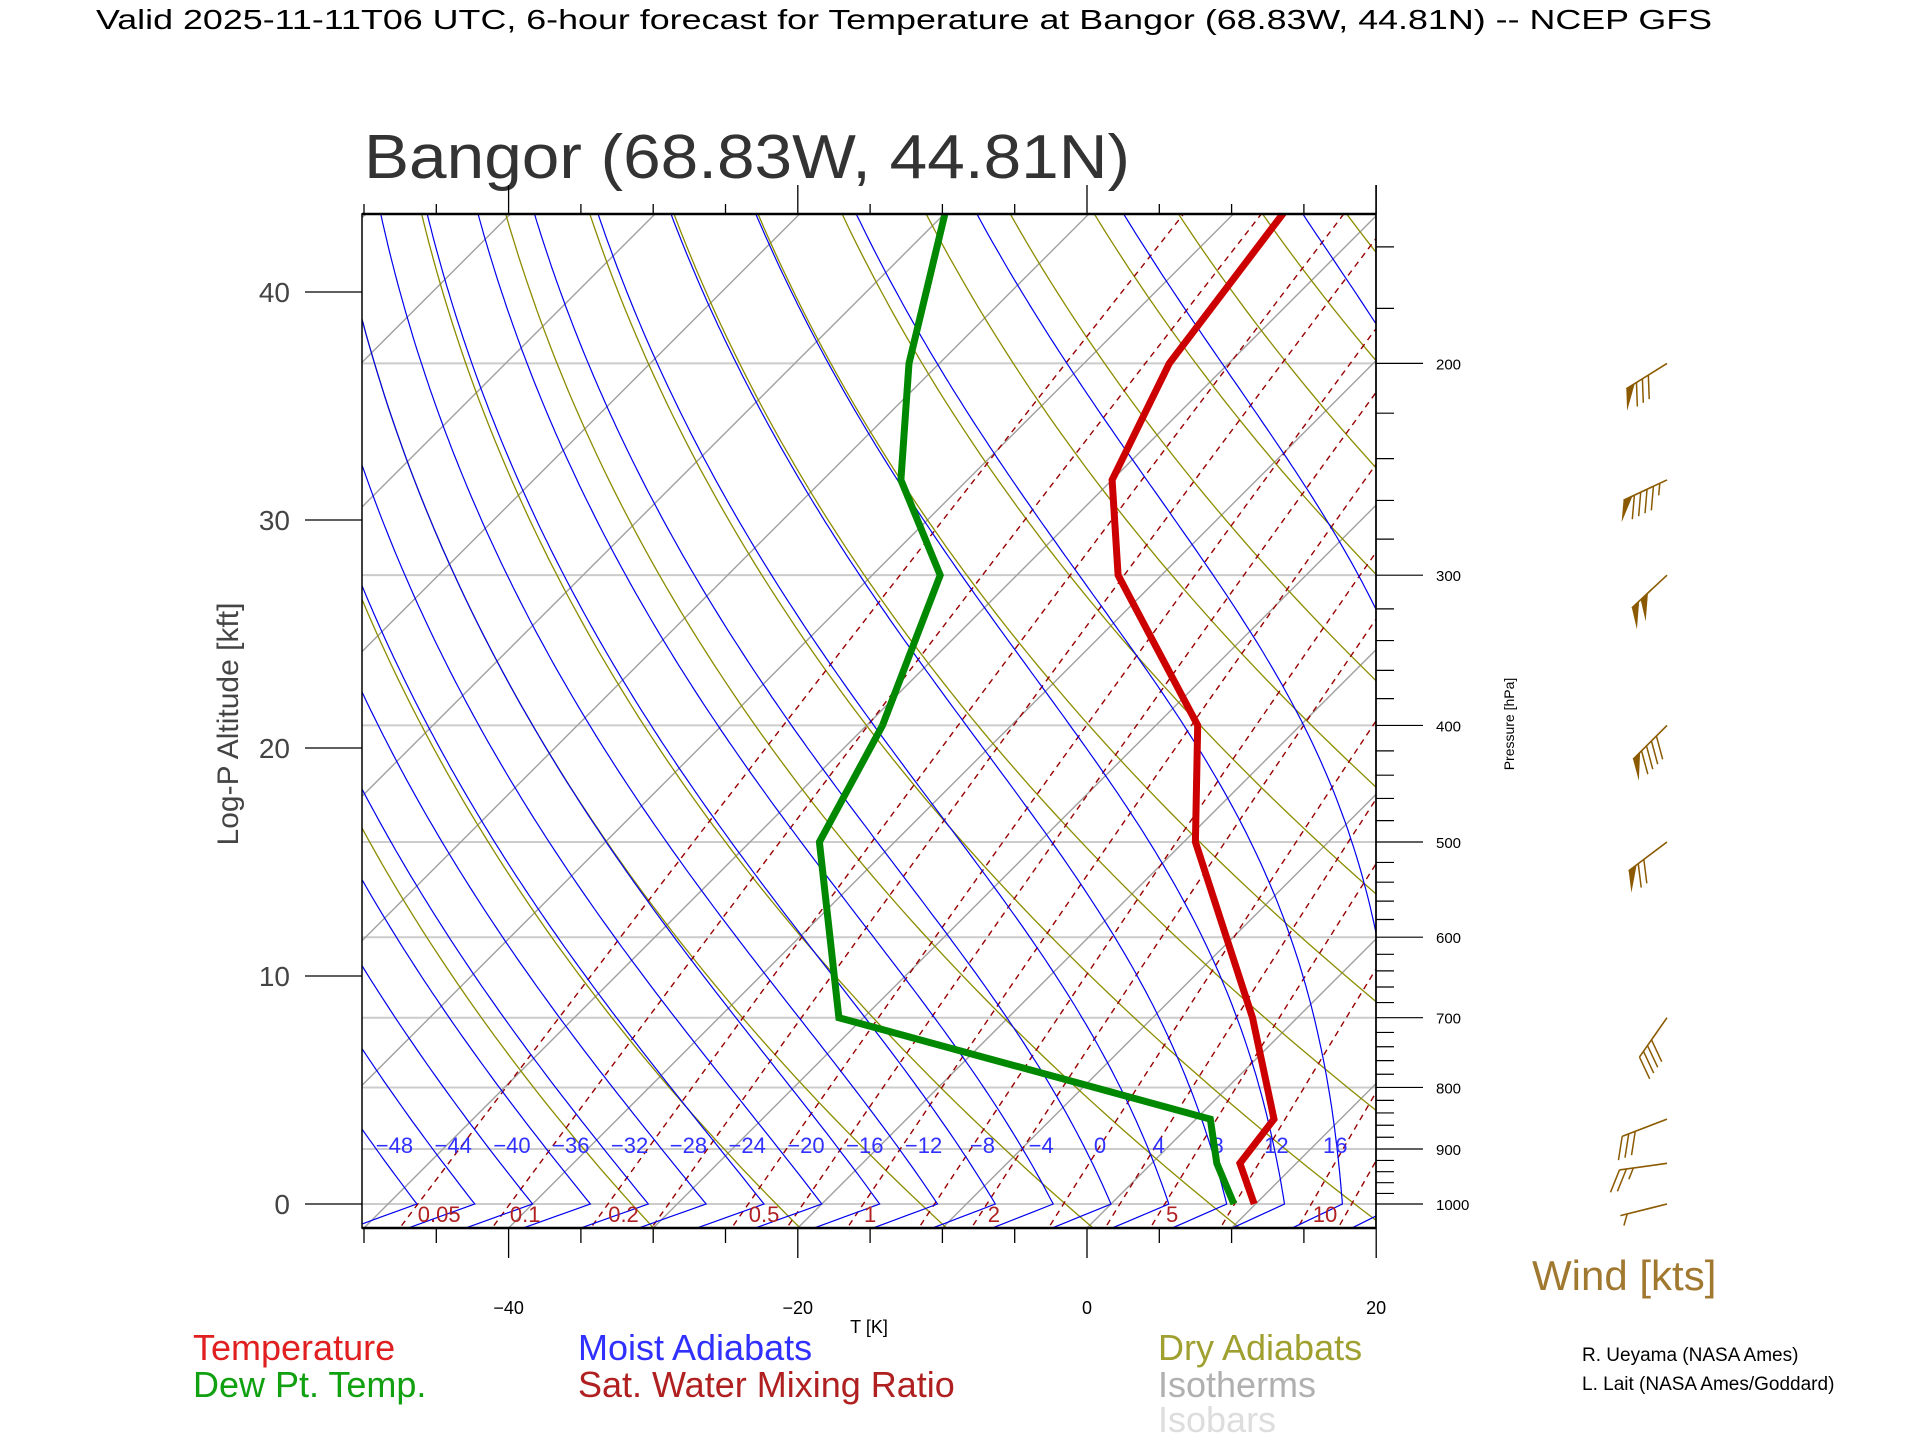 The image size is (1920, 1440). I want to click on wind-barb-half, so click(1631, 1173).